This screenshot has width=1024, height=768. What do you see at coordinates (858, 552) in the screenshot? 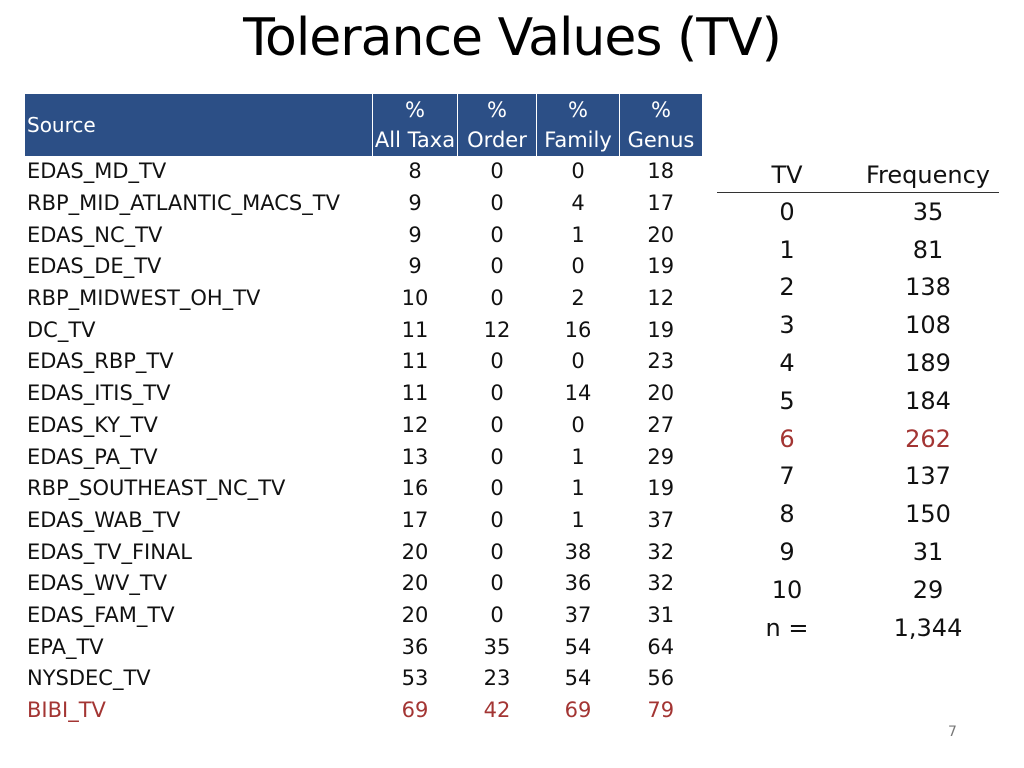
I see `table-row: 9 31` at bounding box center [858, 552].